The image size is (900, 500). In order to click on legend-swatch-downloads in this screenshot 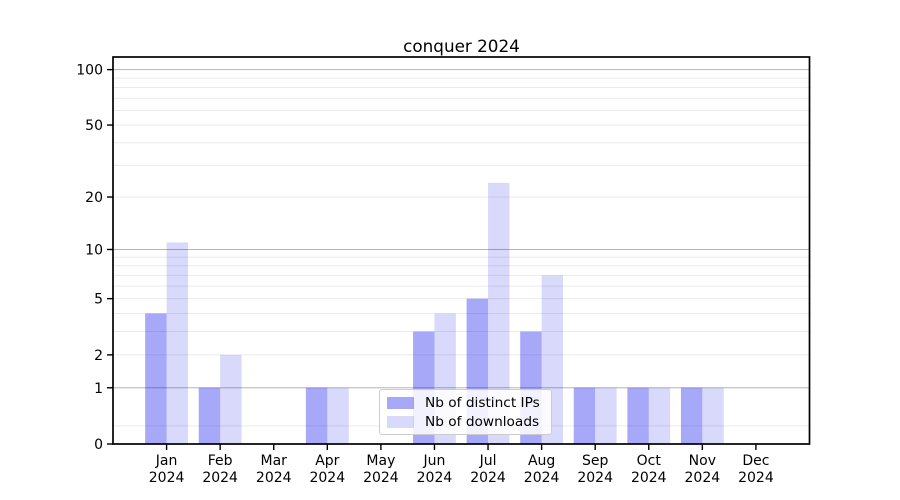, I will do `click(400, 421)`.